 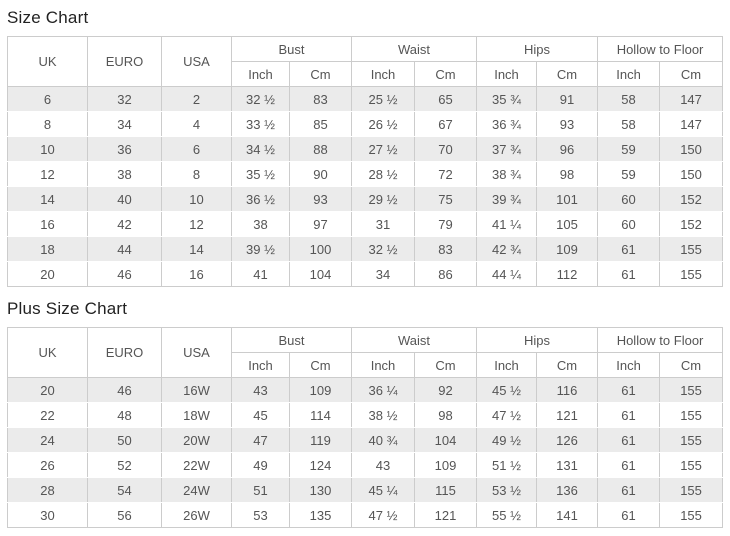 I want to click on table-cell: 39 ½, so click(x=260, y=249).